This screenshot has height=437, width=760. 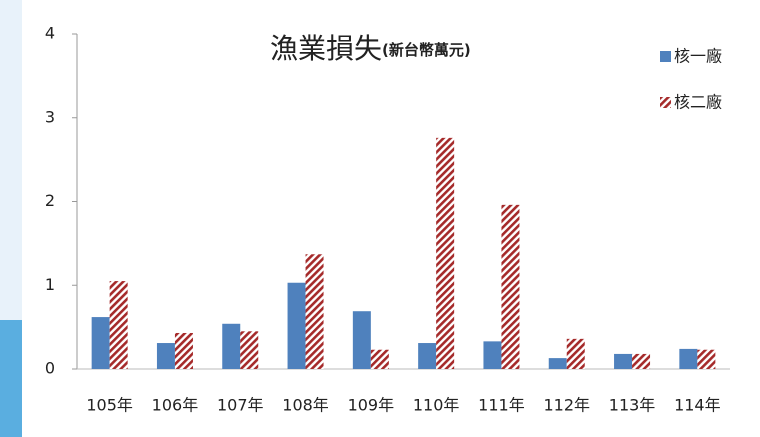 I want to click on x-tick-label: 111年, so click(x=501, y=405).